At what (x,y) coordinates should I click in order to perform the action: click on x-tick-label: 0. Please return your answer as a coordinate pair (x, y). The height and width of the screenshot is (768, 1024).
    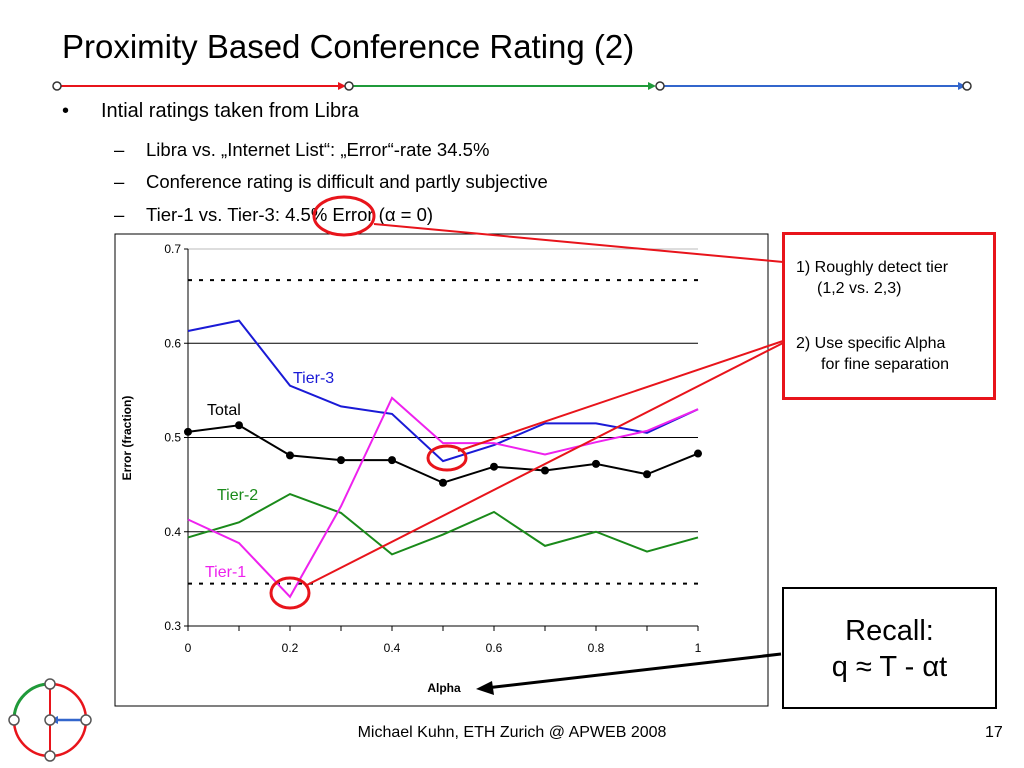
    Looking at the image, I should click on (188, 648).